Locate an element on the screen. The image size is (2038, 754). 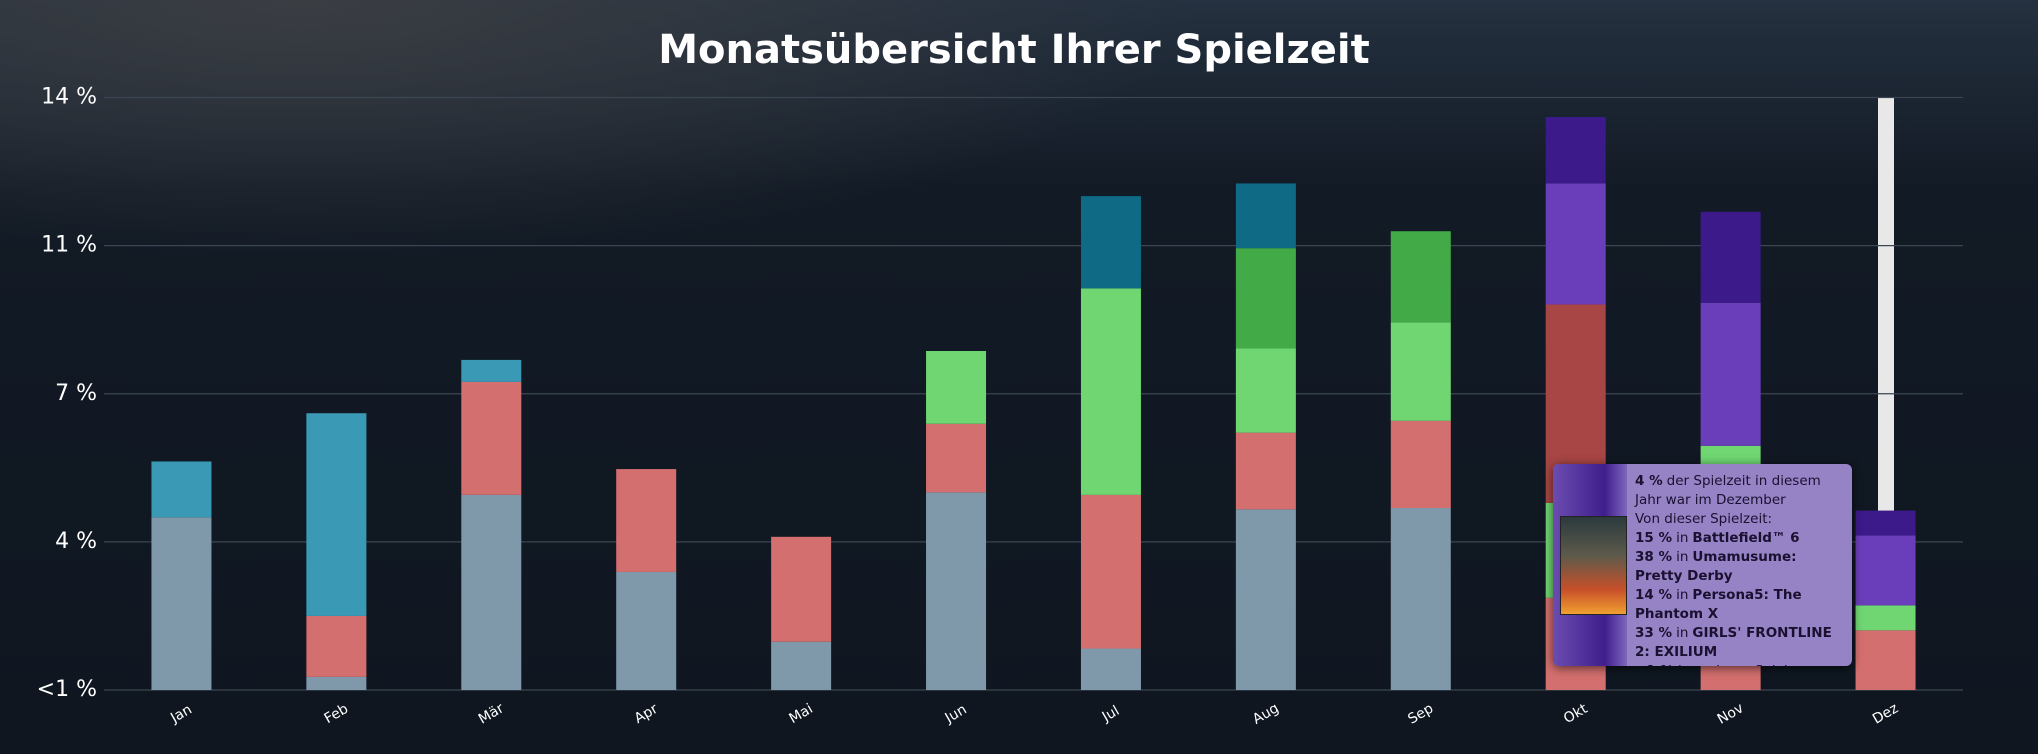
y-tick-label: <1 % is located at coordinates (67, 689).